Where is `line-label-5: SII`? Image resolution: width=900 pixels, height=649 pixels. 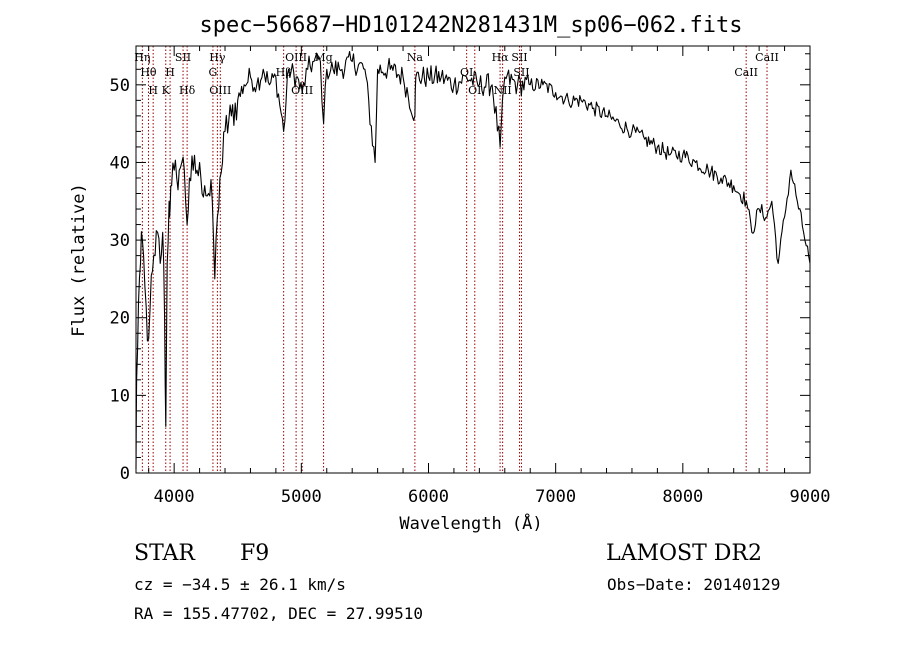 line-label-5: SII is located at coordinates (183, 57).